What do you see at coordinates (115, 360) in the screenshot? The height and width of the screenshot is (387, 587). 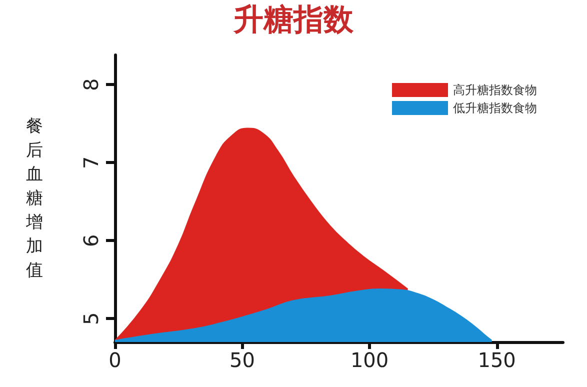 I see `x-tick-label: 0` at bounding box center [115, 360].